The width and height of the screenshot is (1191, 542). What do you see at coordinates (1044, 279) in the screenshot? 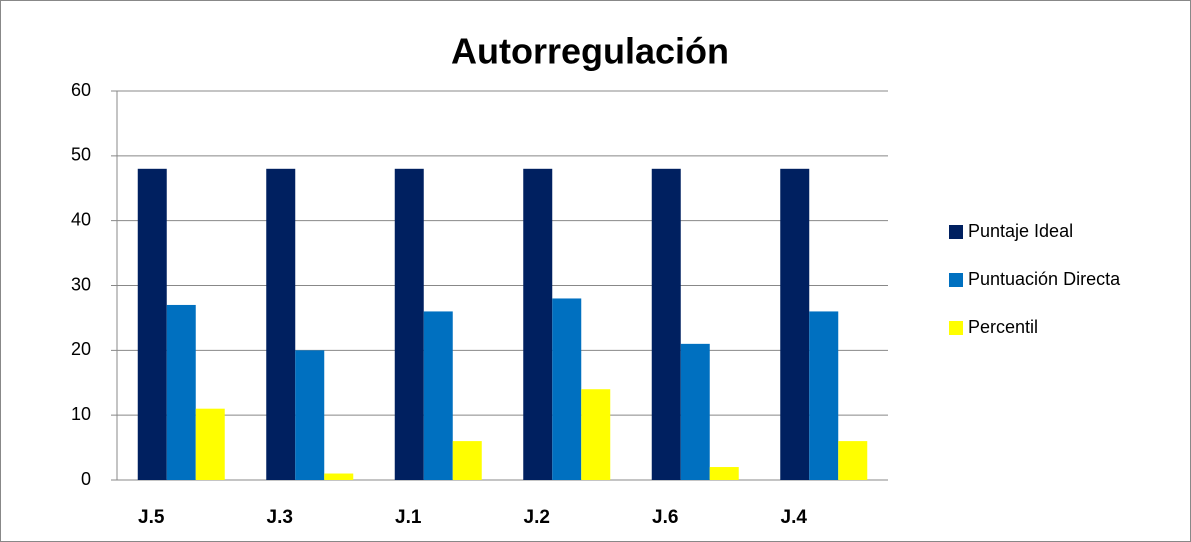
I see `legend-label: Puntuación Directa` at bounding box center [1044, 279].